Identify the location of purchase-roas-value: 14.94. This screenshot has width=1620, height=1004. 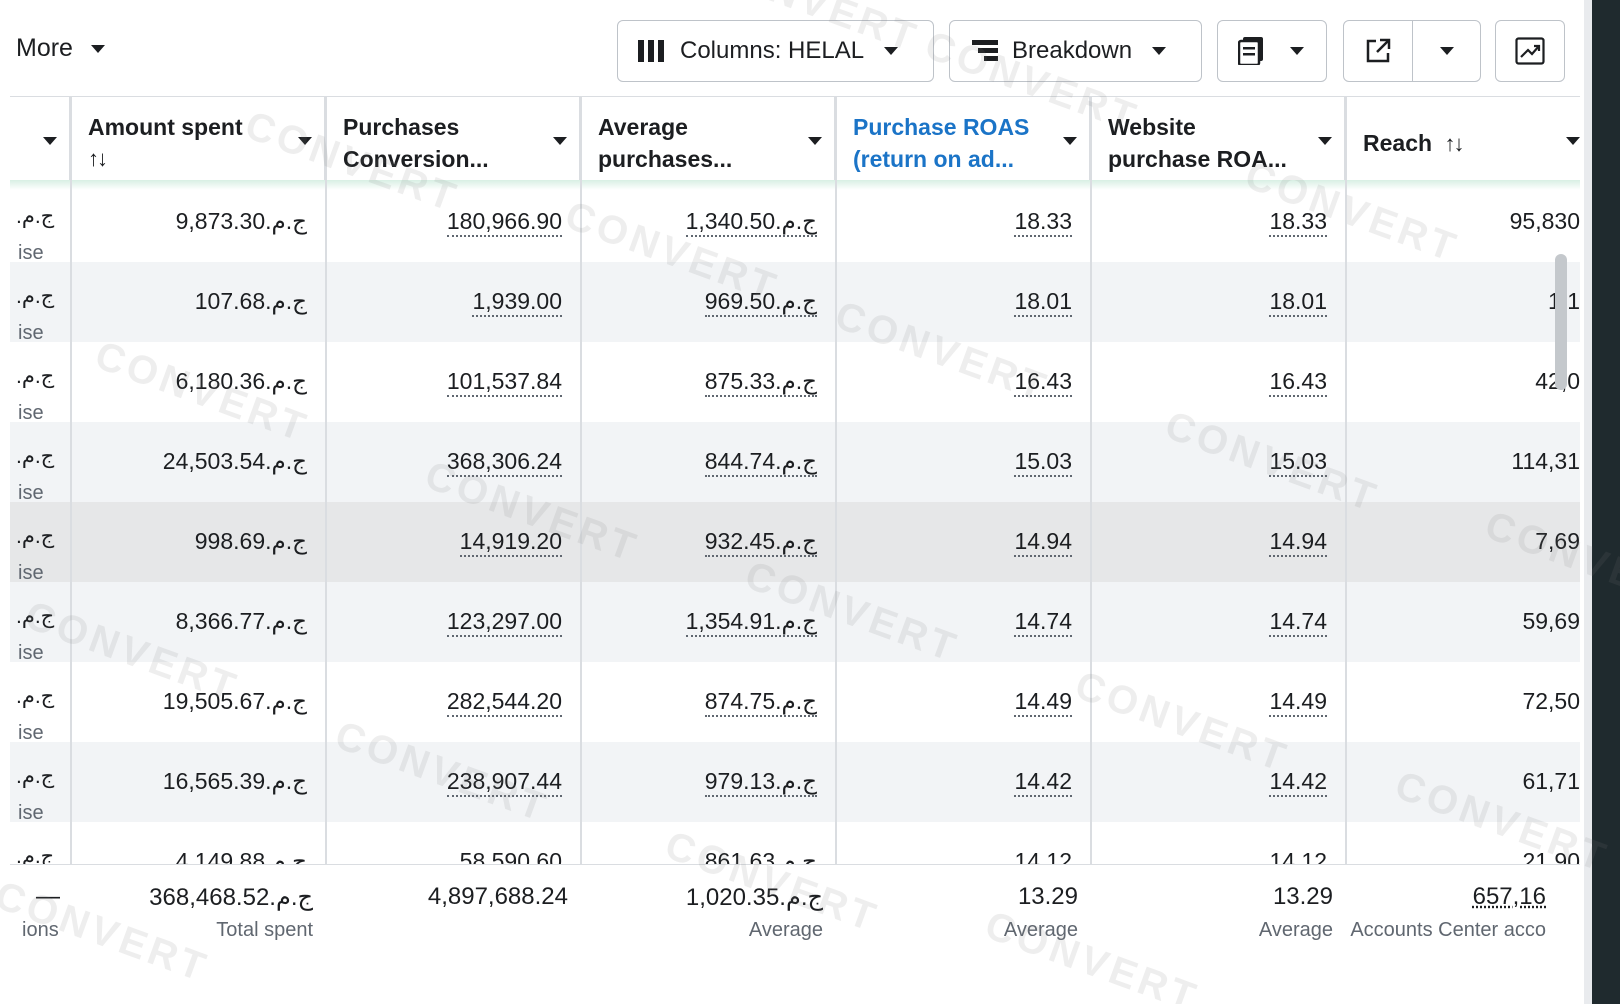
(1043, 542).